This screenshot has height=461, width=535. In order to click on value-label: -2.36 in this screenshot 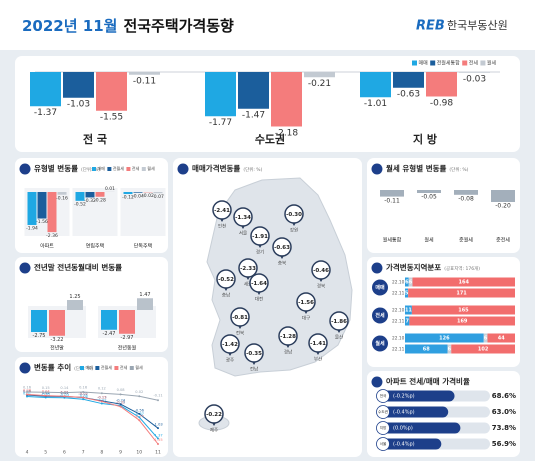, I will do `click(52, 236)`.